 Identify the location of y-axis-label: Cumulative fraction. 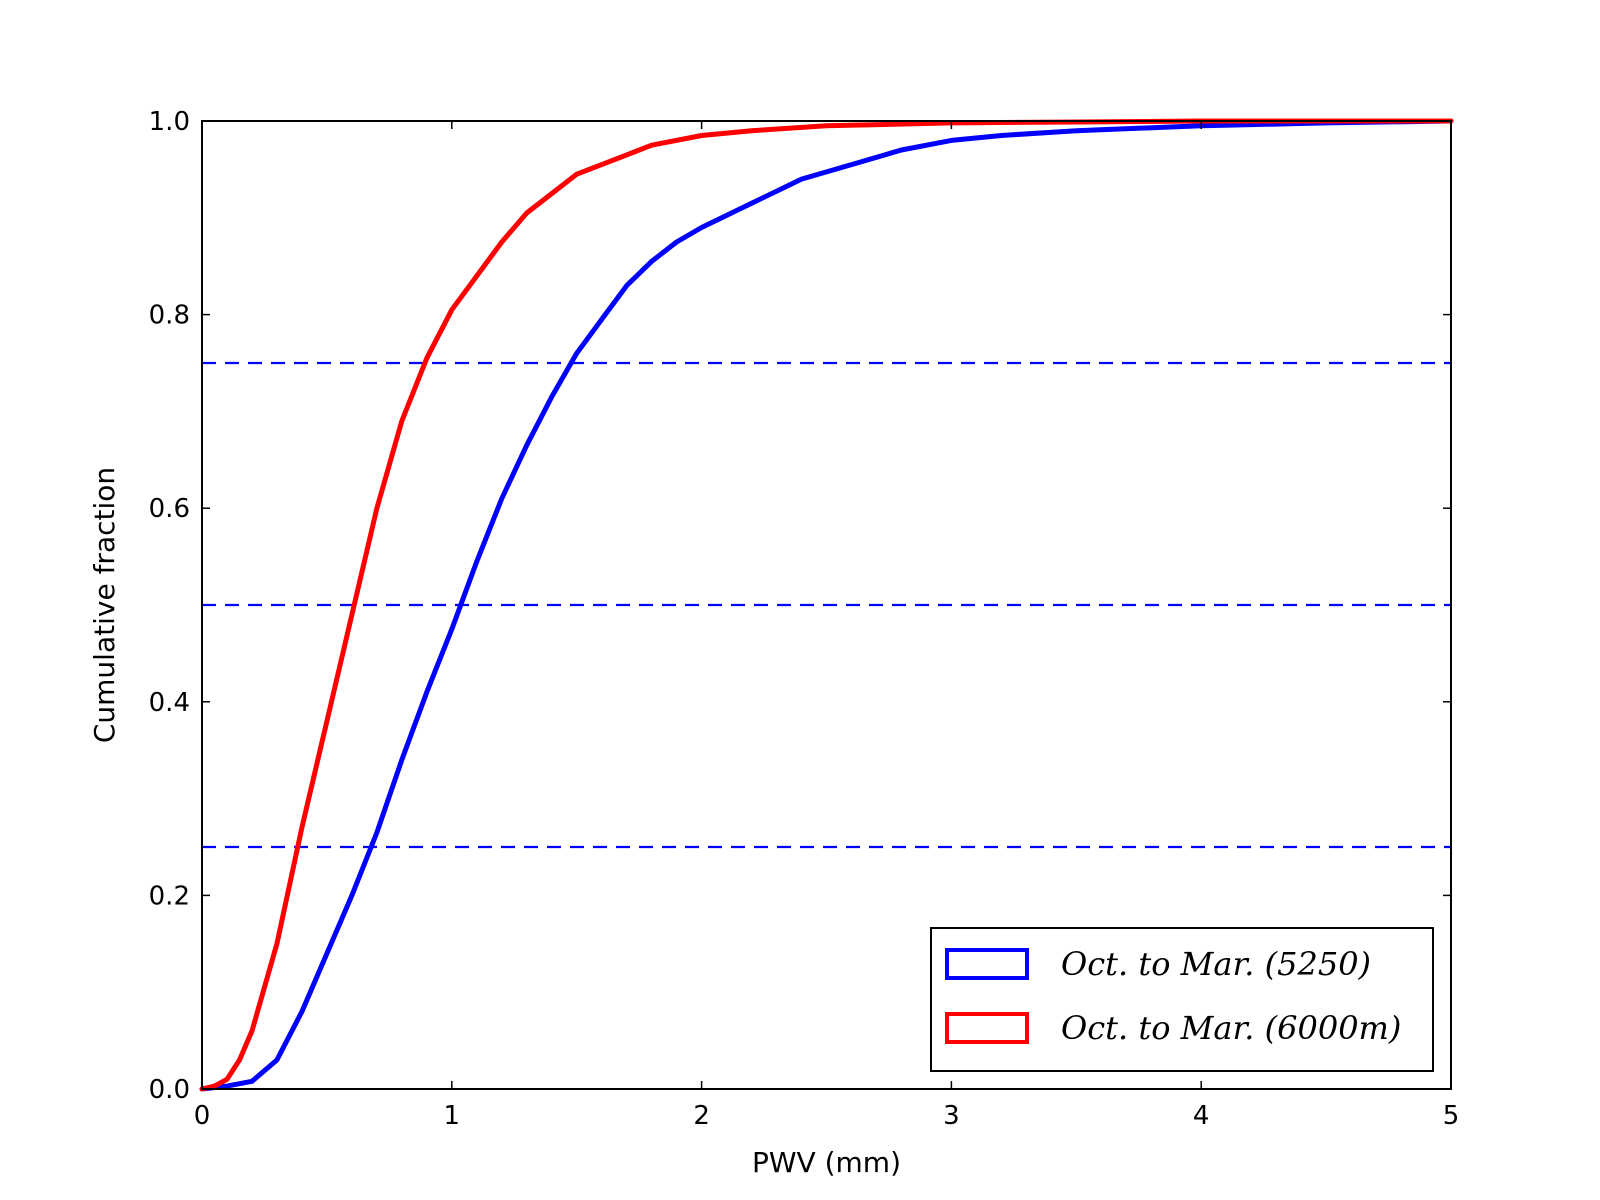
(104, 605).